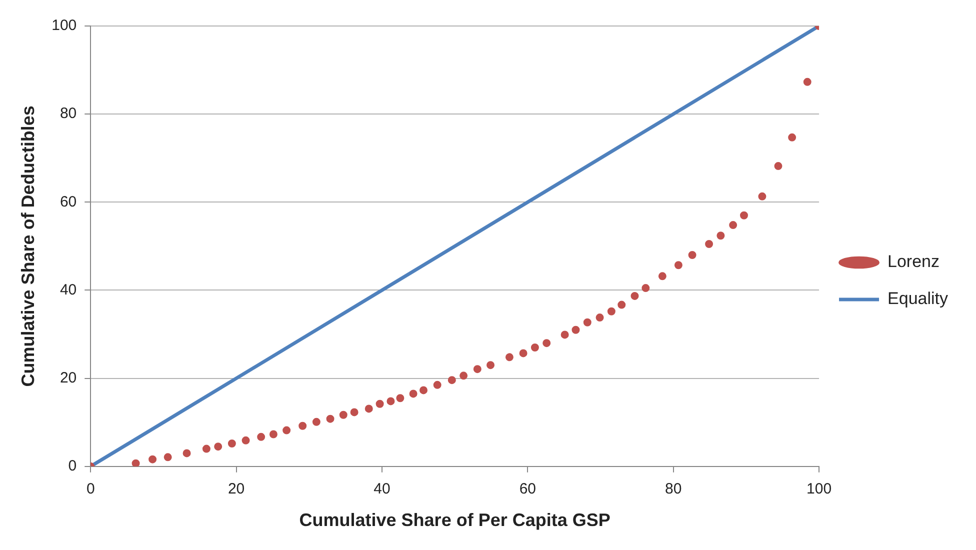  Describe the element at coordinates (72, 466) in the screenshot. I see `y-tick-label: 0` at that location.